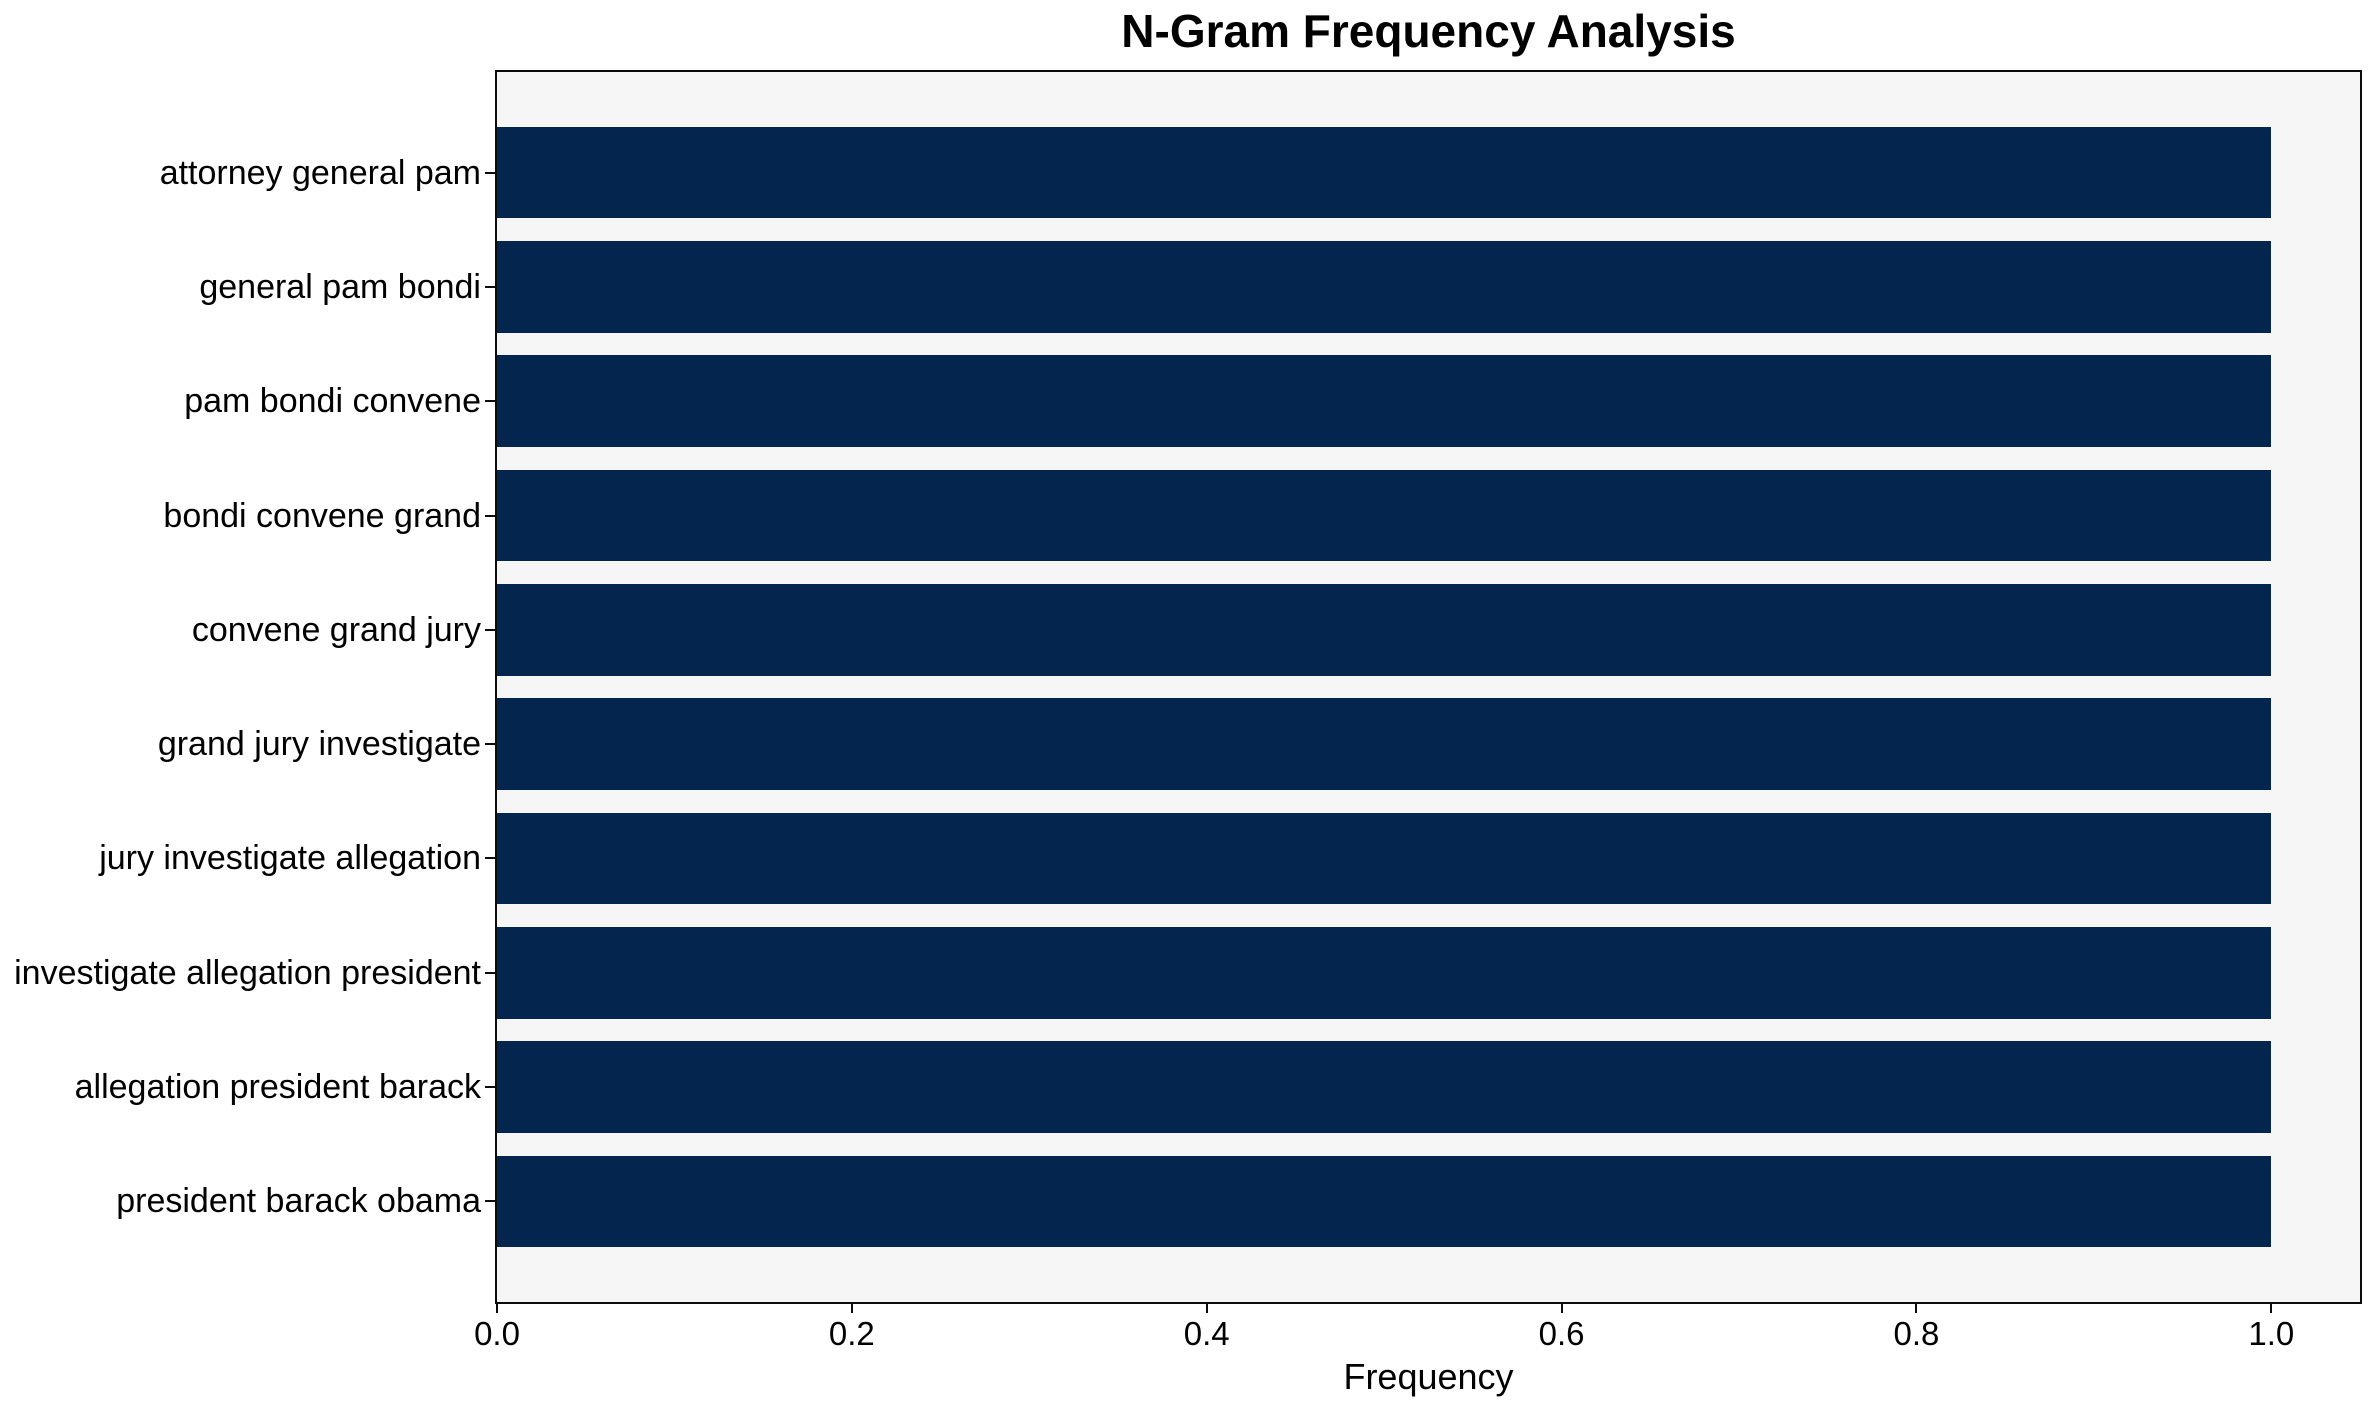 The height and width of the screenshot is (1414, 2377). Describe the element at coordinates (319, 744) in the screenshot. I see `y-tick-label: grand jury investigate` at that location.